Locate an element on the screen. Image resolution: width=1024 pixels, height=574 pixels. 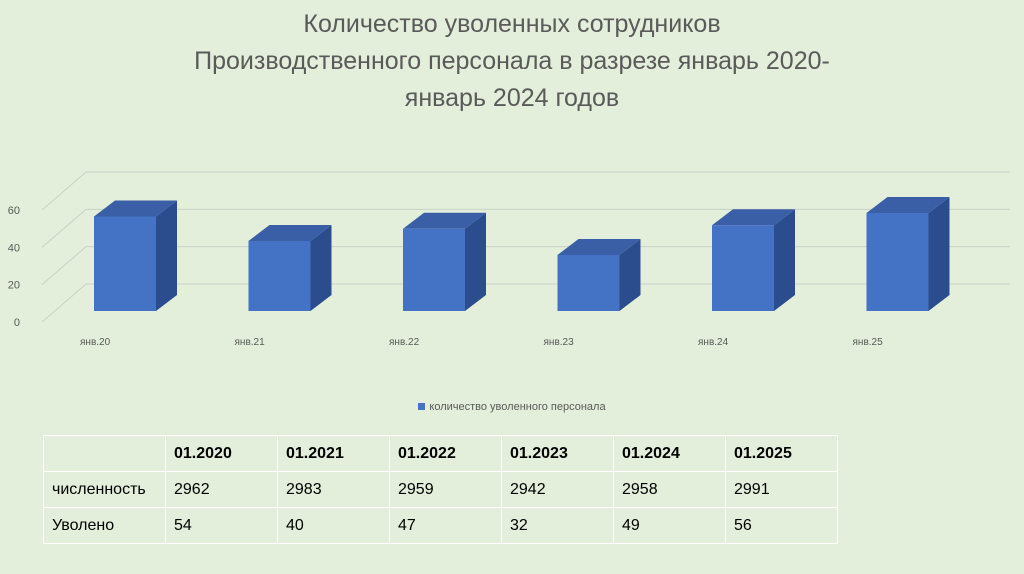
x-tick-label: янв.24 is located at coordinates (713, 342).